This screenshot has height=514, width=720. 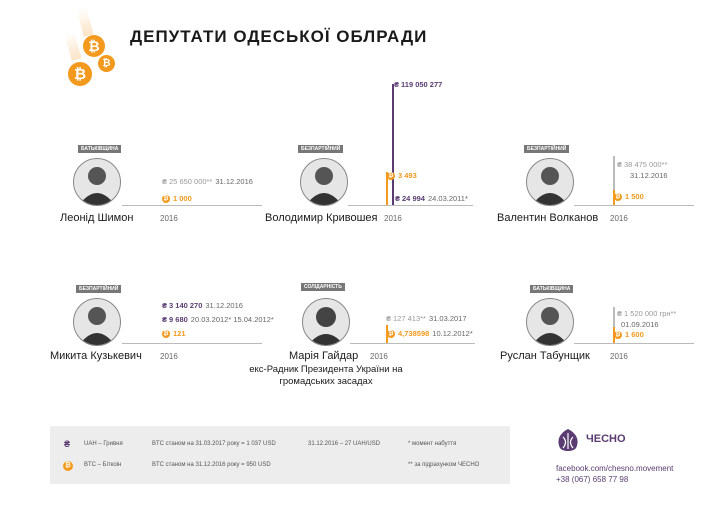 I want to click on uah-value-label: ₴ 24 994 24.03.2011*, so click(x=431, y=198).